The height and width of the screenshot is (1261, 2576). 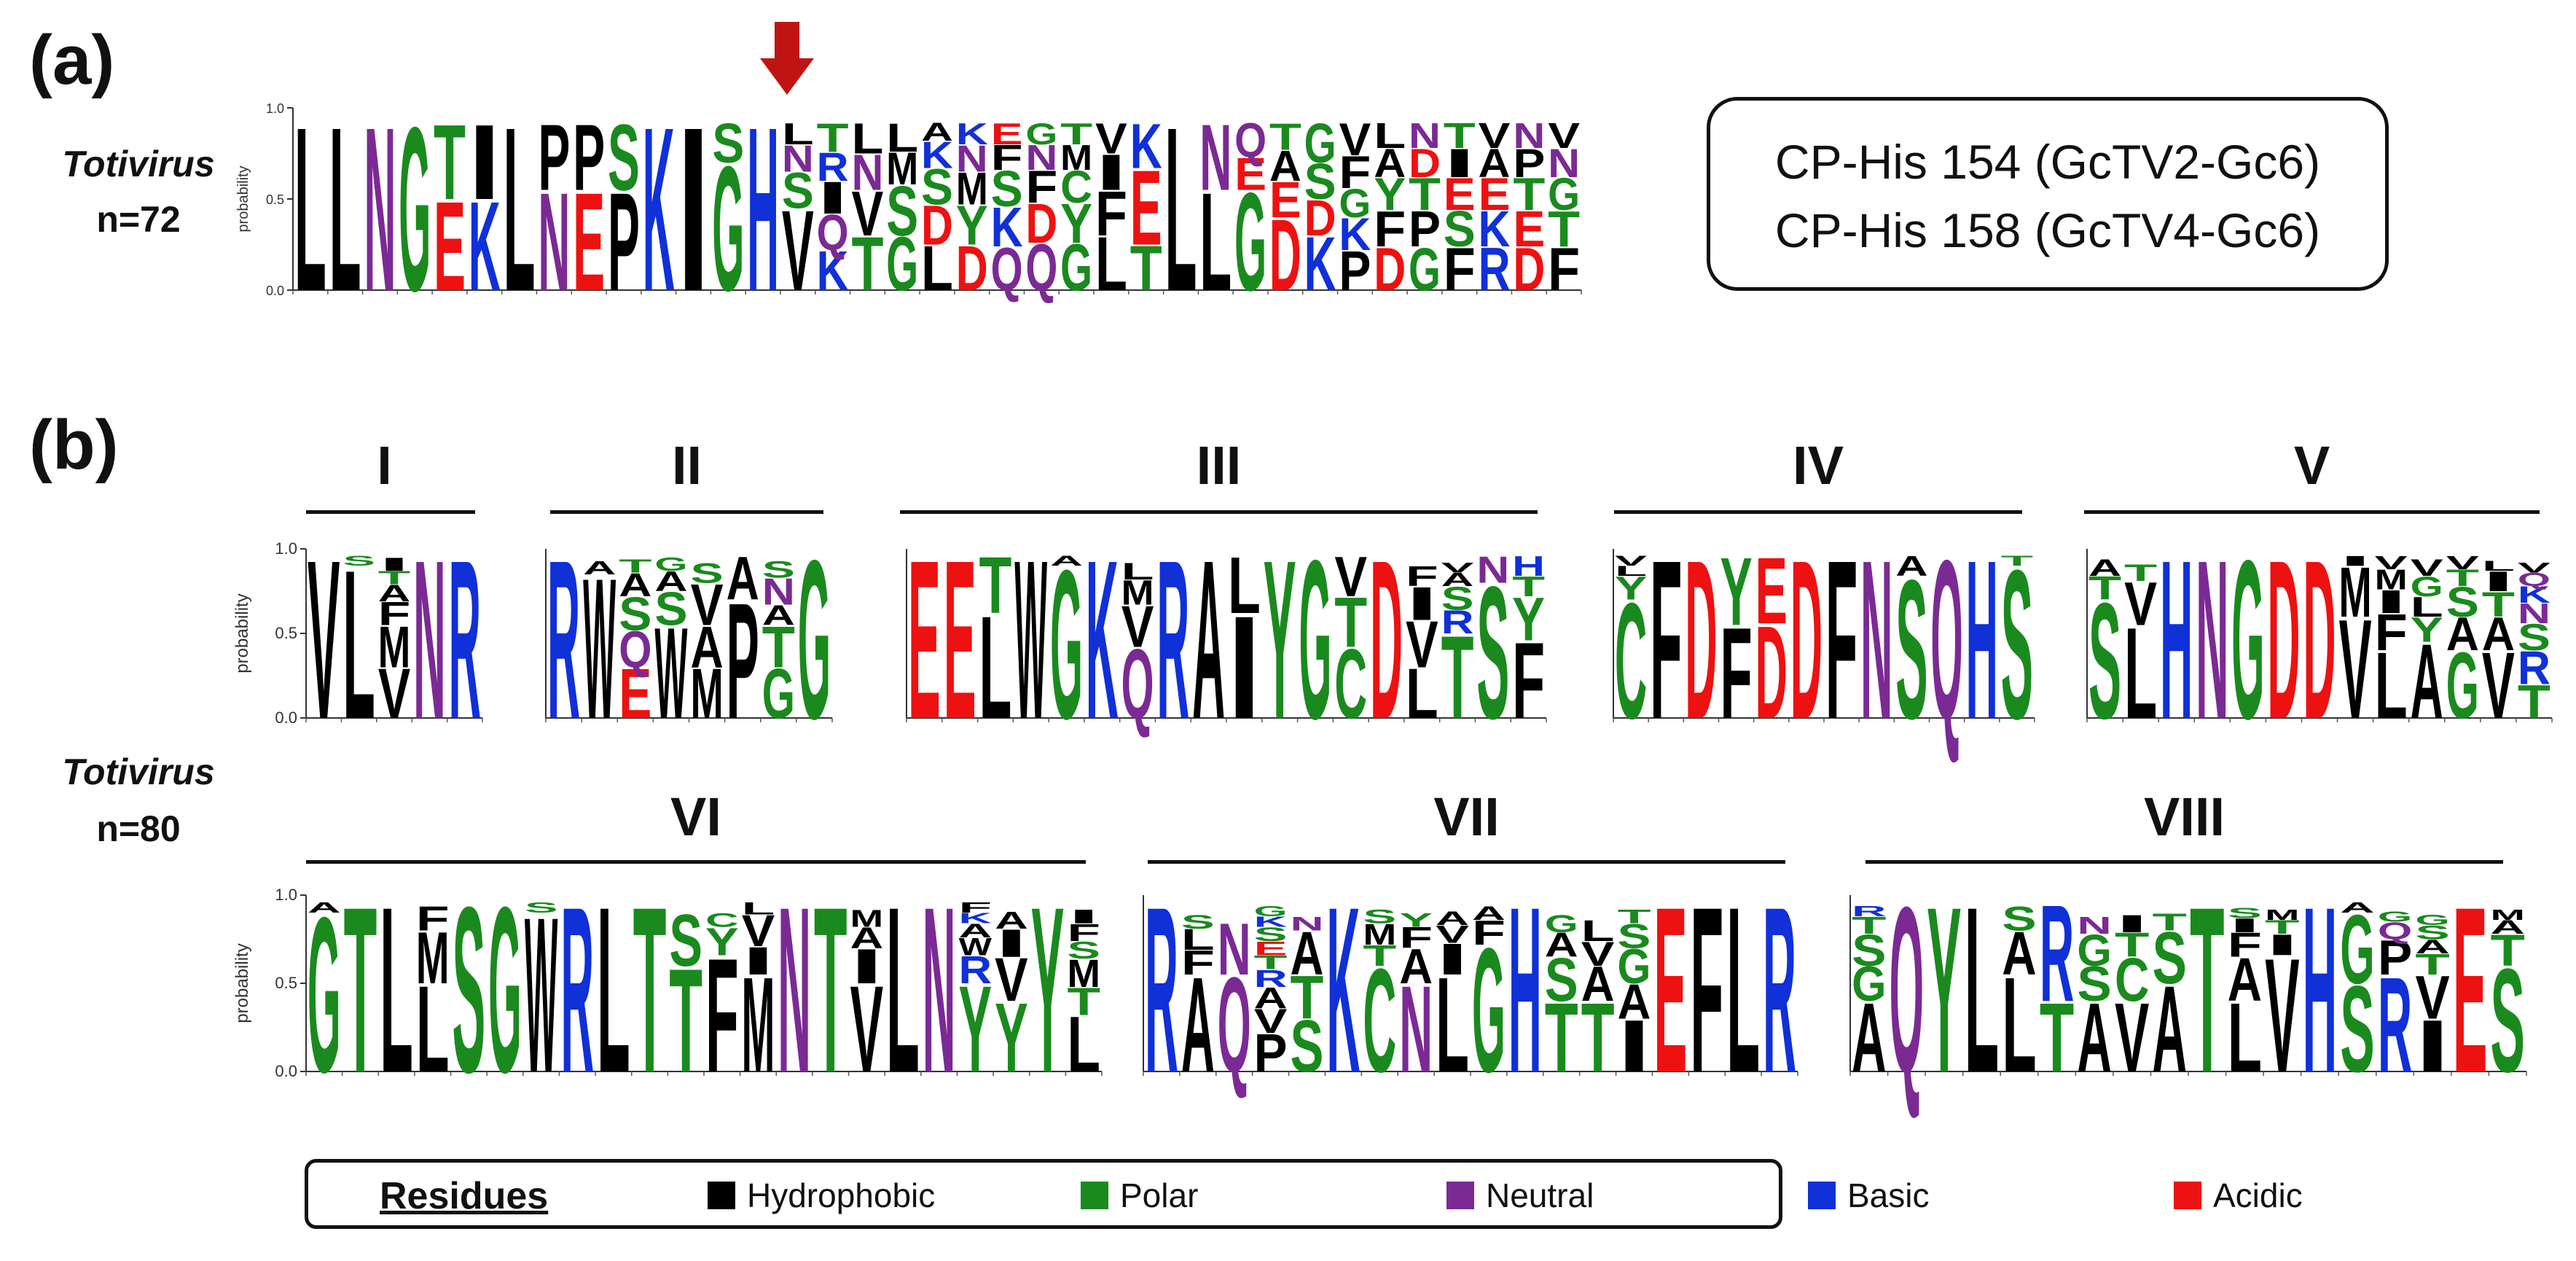 What do you see at coordinates (2184, 816) in the screenshot?
I see `motif-title-viii: VIII` at bounding box center [2184, 816].